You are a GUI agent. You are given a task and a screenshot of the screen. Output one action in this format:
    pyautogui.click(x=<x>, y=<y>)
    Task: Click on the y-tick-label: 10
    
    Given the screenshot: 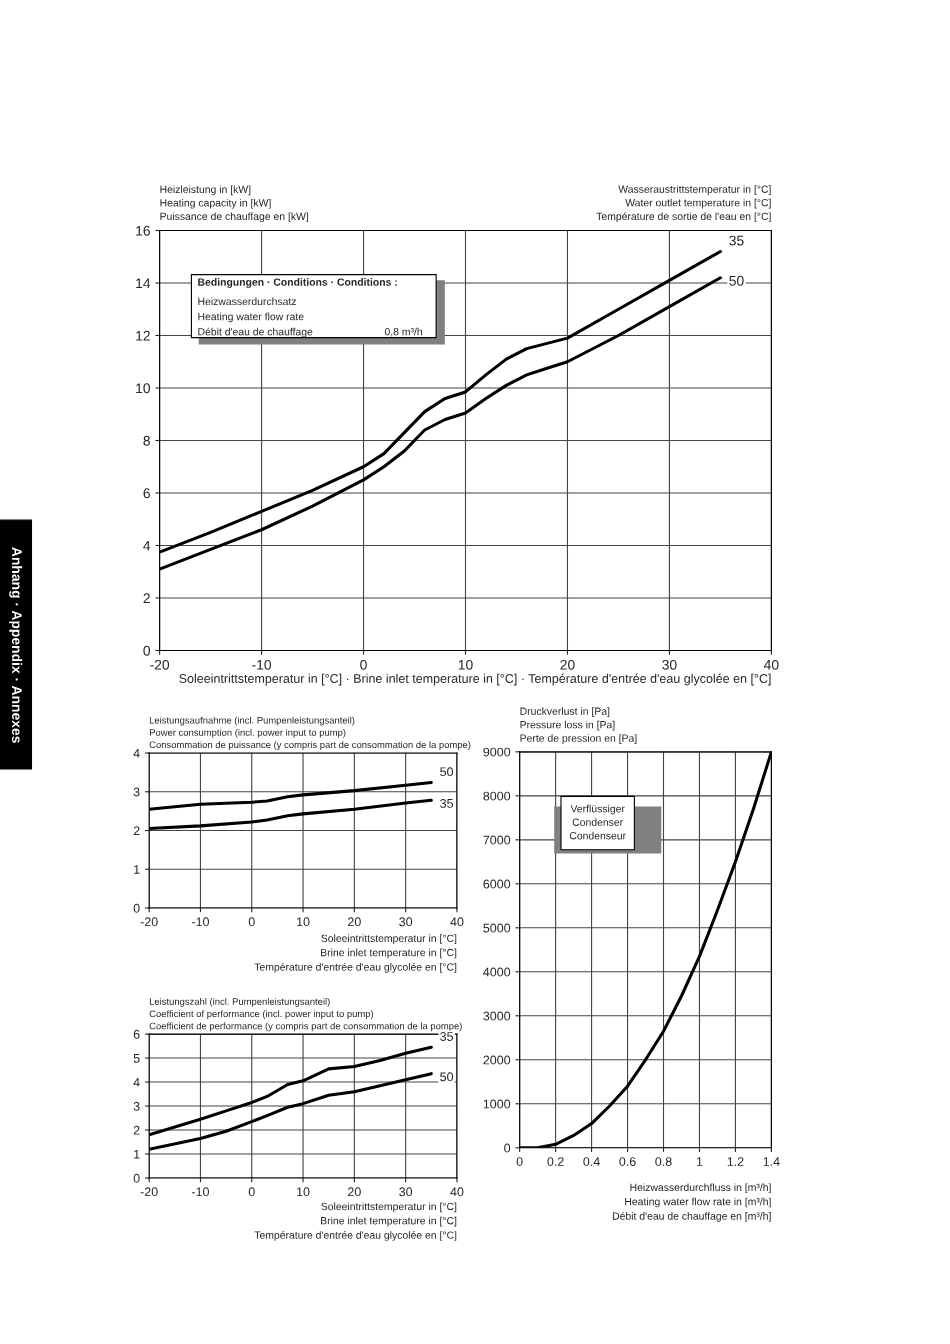 What is the action you would take?
    pyautogui.click(x=143, y=388)
    